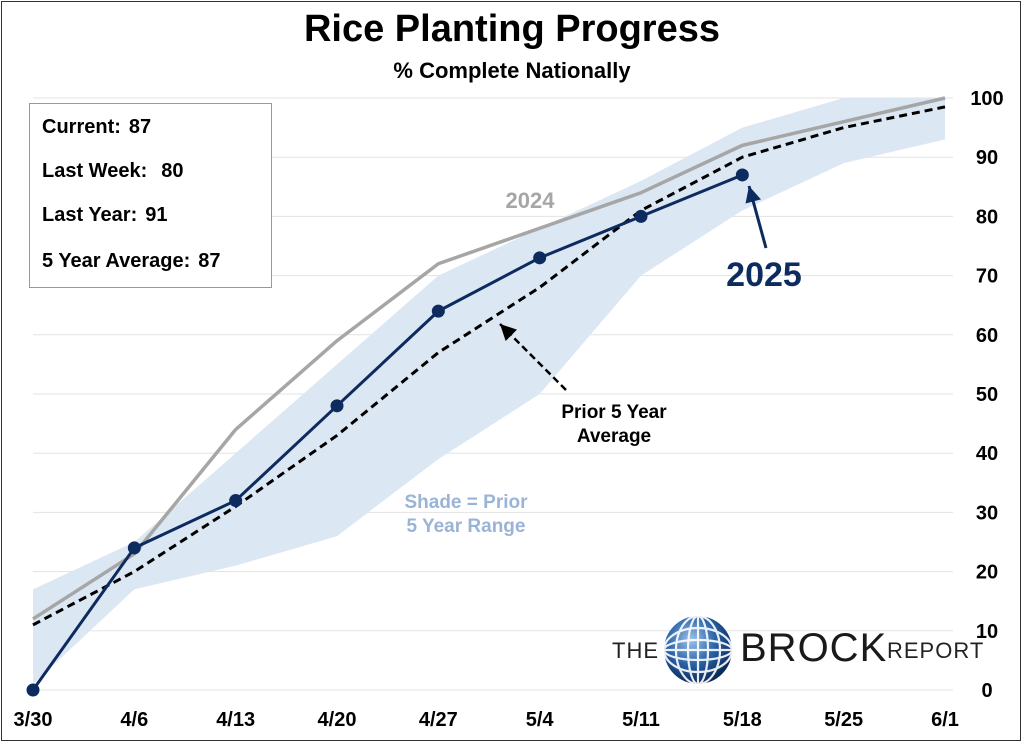 The image size is (1024, 744). What do you see at coordinates (465, 526) in the screenshot?
I see `label-shade-line2: 5 Year Range` at bounding box center [465, 526].